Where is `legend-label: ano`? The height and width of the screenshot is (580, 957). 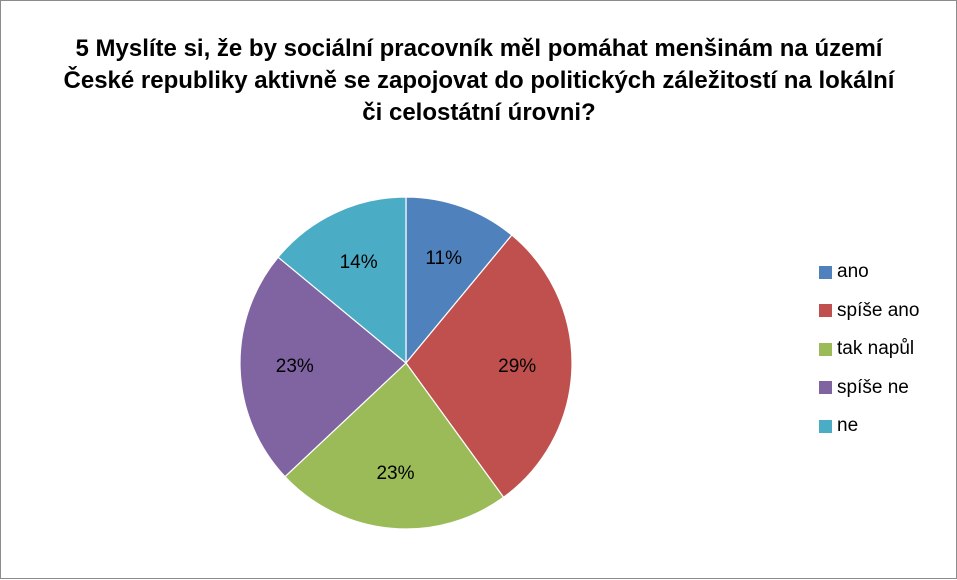
legend-label: ano is located at coordinates (853, 272).